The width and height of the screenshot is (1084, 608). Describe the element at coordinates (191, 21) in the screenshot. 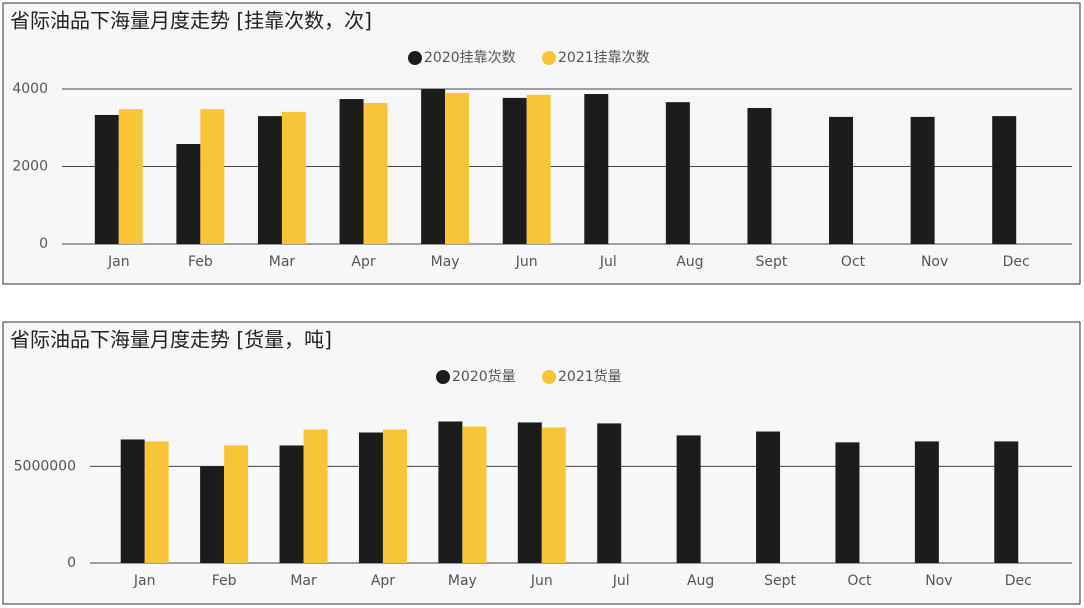

I see `chart-title: 省际油品下海量月度走势 [挂靠次数，次]` at that location.